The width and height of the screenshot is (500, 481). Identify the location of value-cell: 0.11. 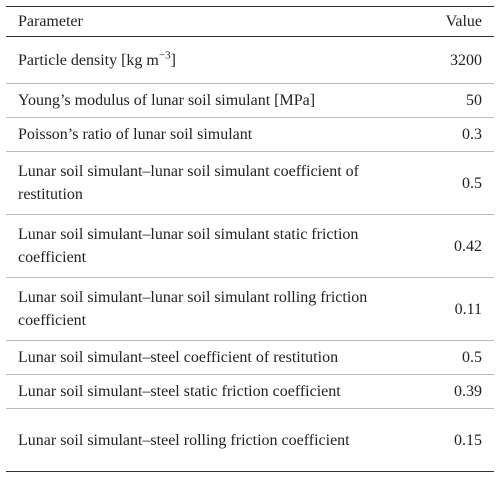
(447, 309).